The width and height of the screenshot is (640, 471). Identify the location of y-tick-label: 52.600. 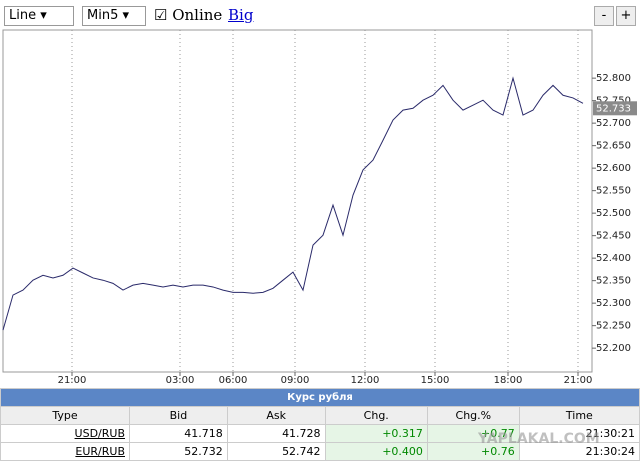
(613, 168).